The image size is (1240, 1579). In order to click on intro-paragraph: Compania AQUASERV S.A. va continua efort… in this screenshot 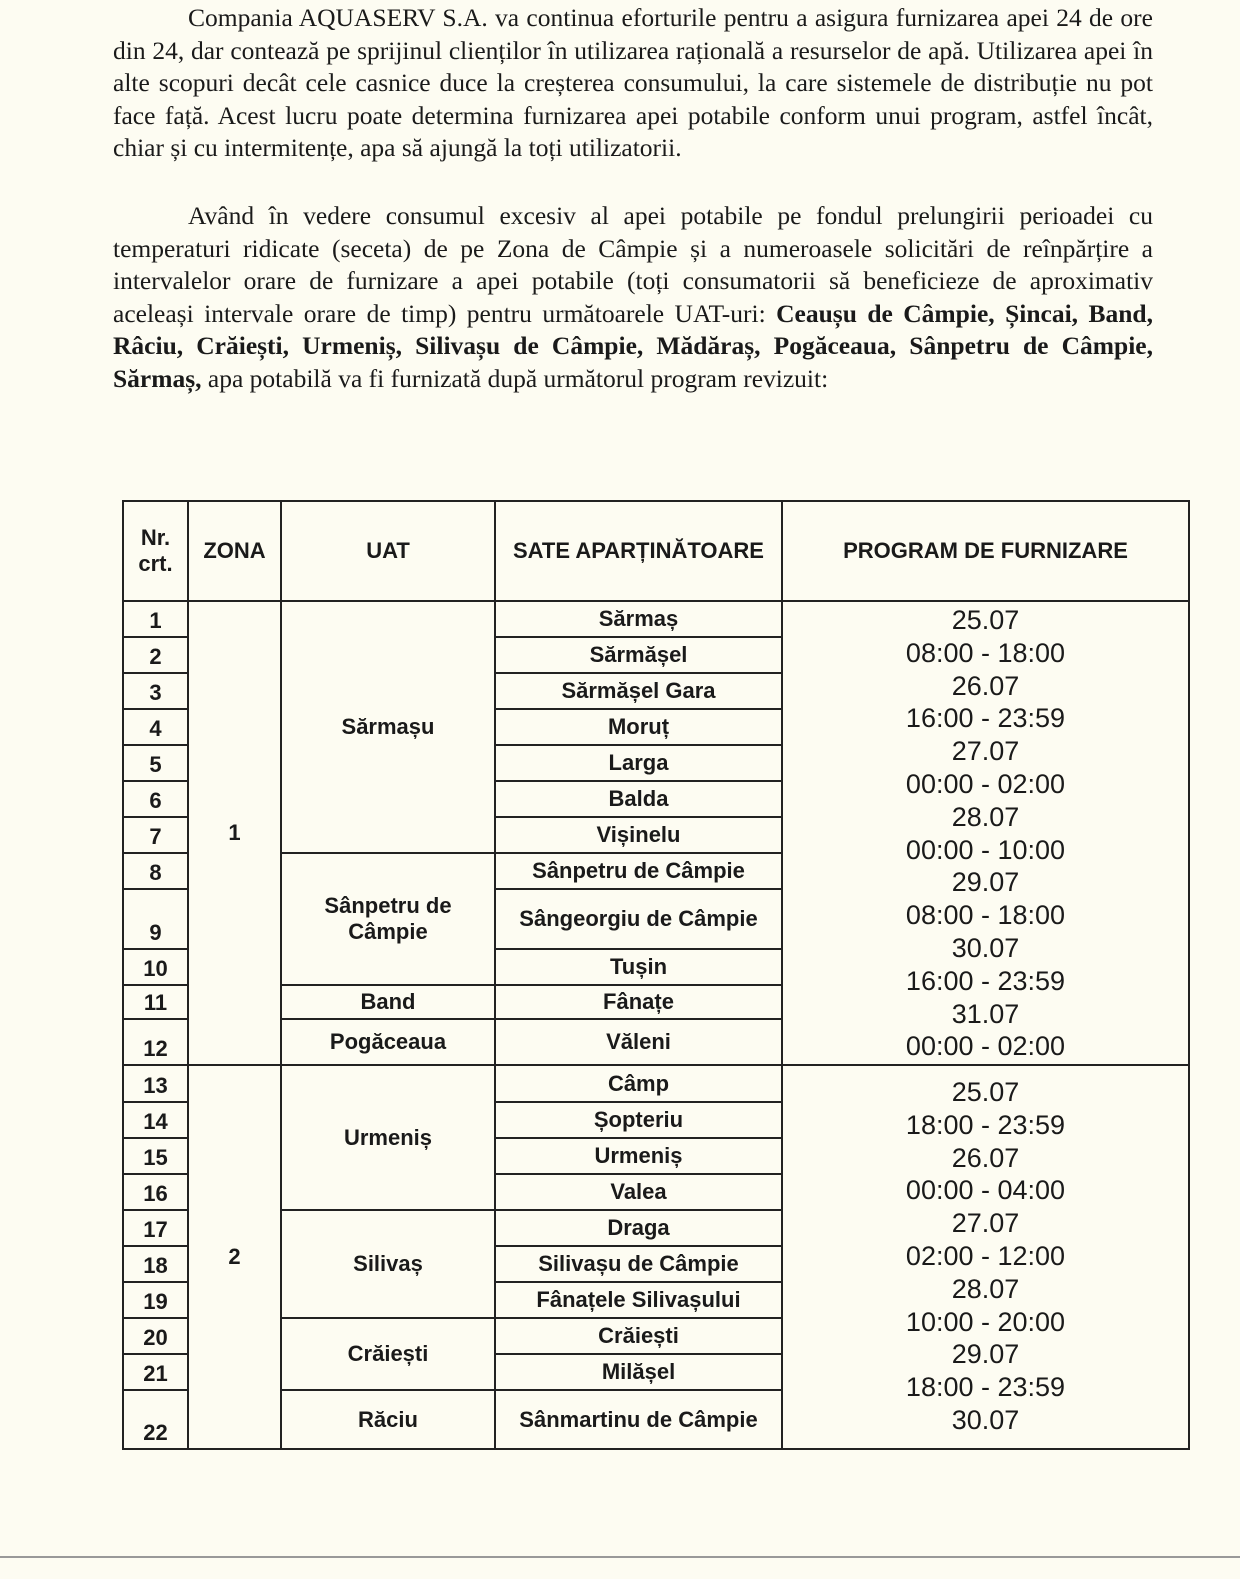, I will do `click(633, 83)`.